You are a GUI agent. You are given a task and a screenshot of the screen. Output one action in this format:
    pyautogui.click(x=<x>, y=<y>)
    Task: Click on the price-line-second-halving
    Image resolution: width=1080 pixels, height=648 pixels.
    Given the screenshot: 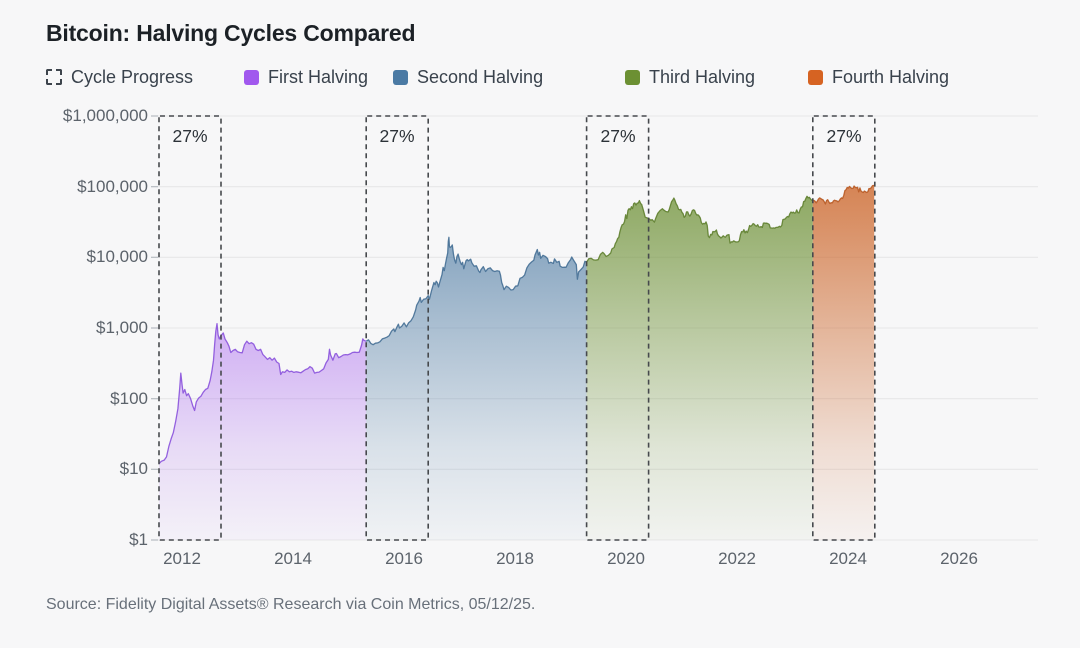 What is the action you would take?
    pyautogui.click(x=476, y=291)
    